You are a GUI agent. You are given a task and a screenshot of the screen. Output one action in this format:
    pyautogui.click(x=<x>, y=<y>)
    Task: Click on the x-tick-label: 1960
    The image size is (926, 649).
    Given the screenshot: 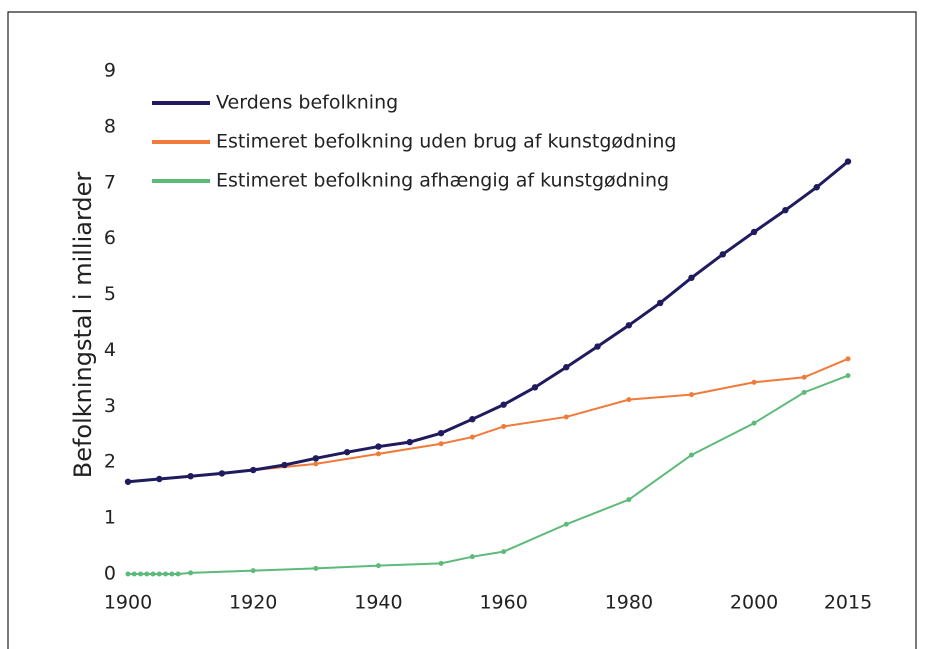 What is the action you would take?
    pyautogui.click(x=503, y=603)
    